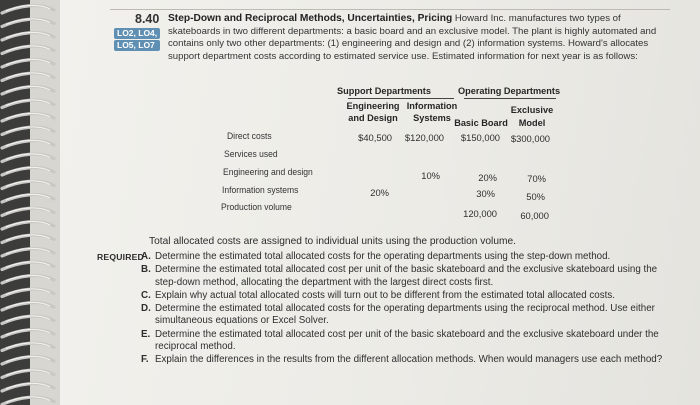 The width and height of the screenshot is (700, 405). What do you see at coordinates (146, 309) in the screenshot?
I see `item-letter: D.` at bounding box center [146, 309].